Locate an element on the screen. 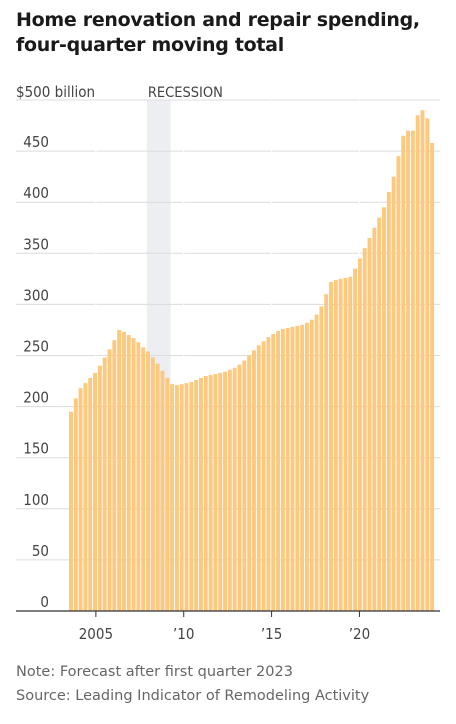 This screenshot has height=724, width=456. y-tick-label: 100 is located at coordinates (36, 500).